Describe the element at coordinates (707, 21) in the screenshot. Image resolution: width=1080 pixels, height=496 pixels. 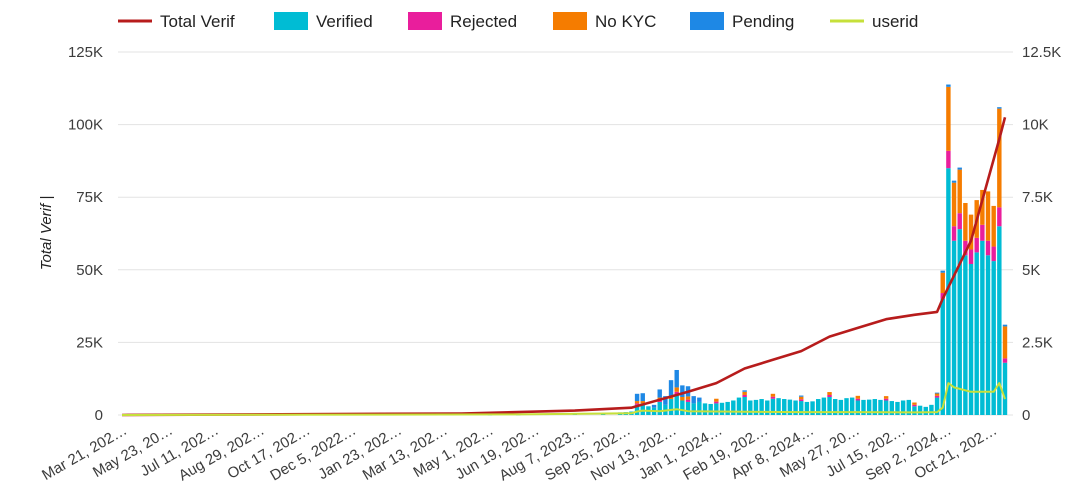
I see `legend-swatch-pending` at that location.